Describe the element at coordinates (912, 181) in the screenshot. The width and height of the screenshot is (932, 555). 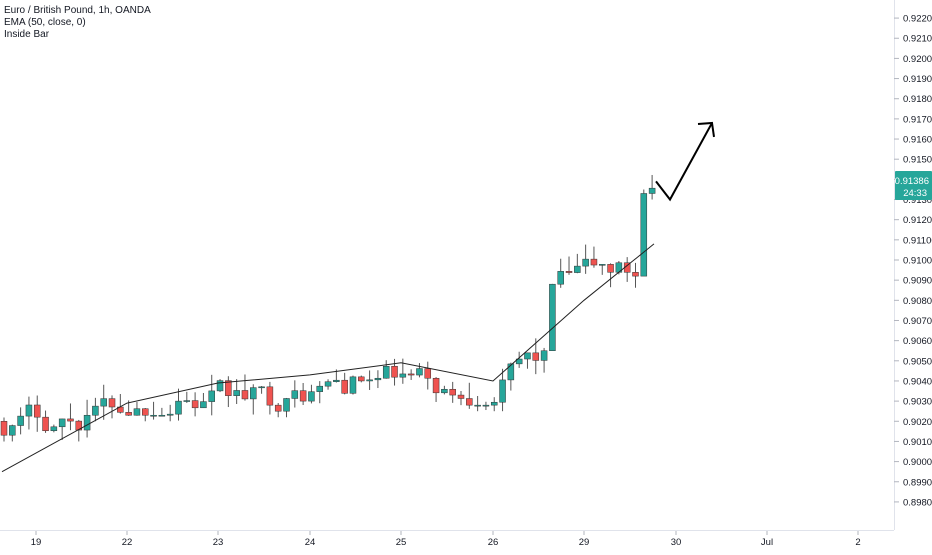
I see `last-price-label: 0.91386` at that location.